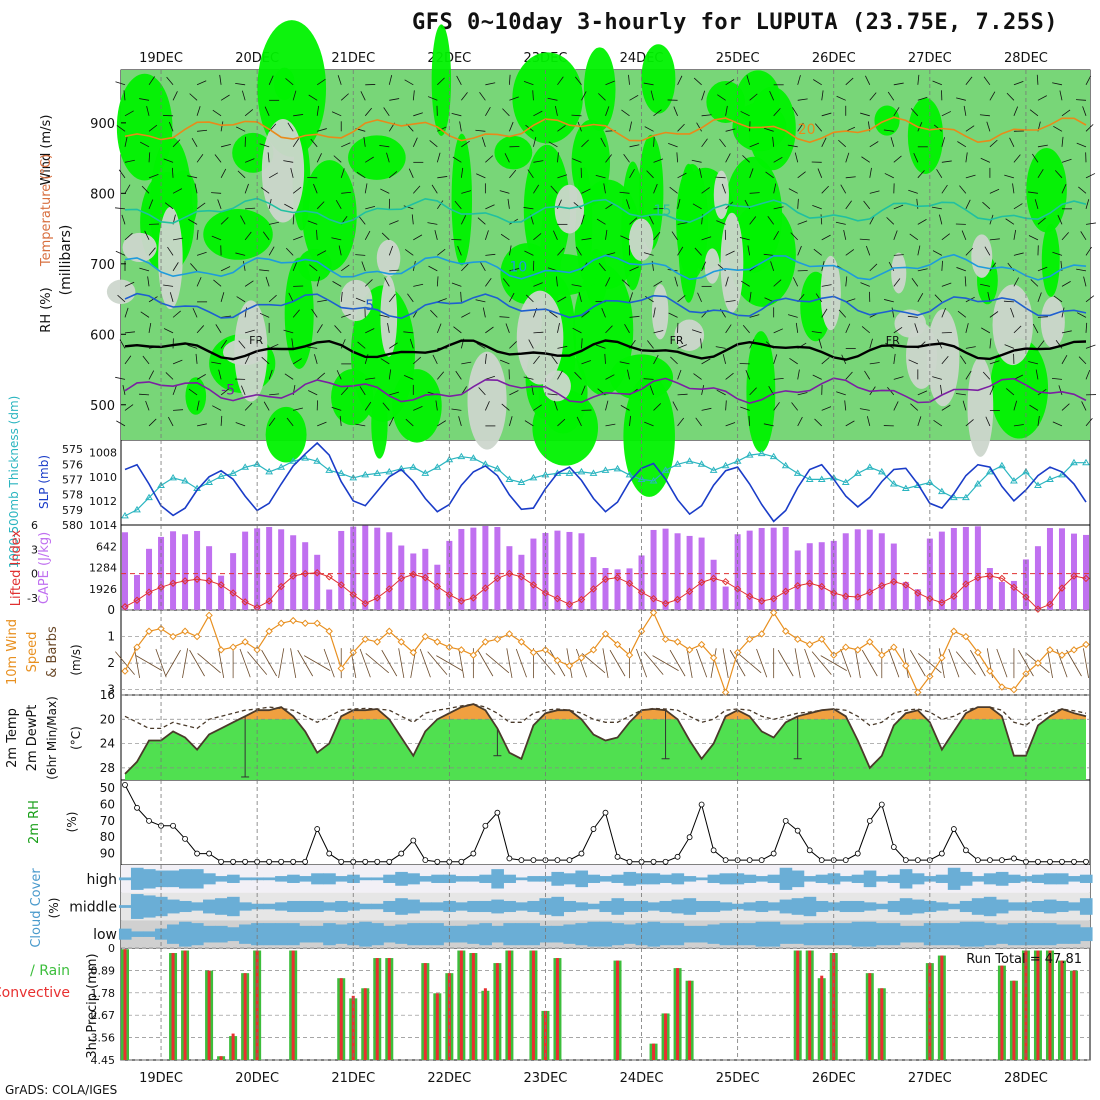 This screenshot has height=1100, width=1100. What do you see at coordinates (605, 391) in the screenshot?
I see `isotherm-line` at bounding box center [605, 391].